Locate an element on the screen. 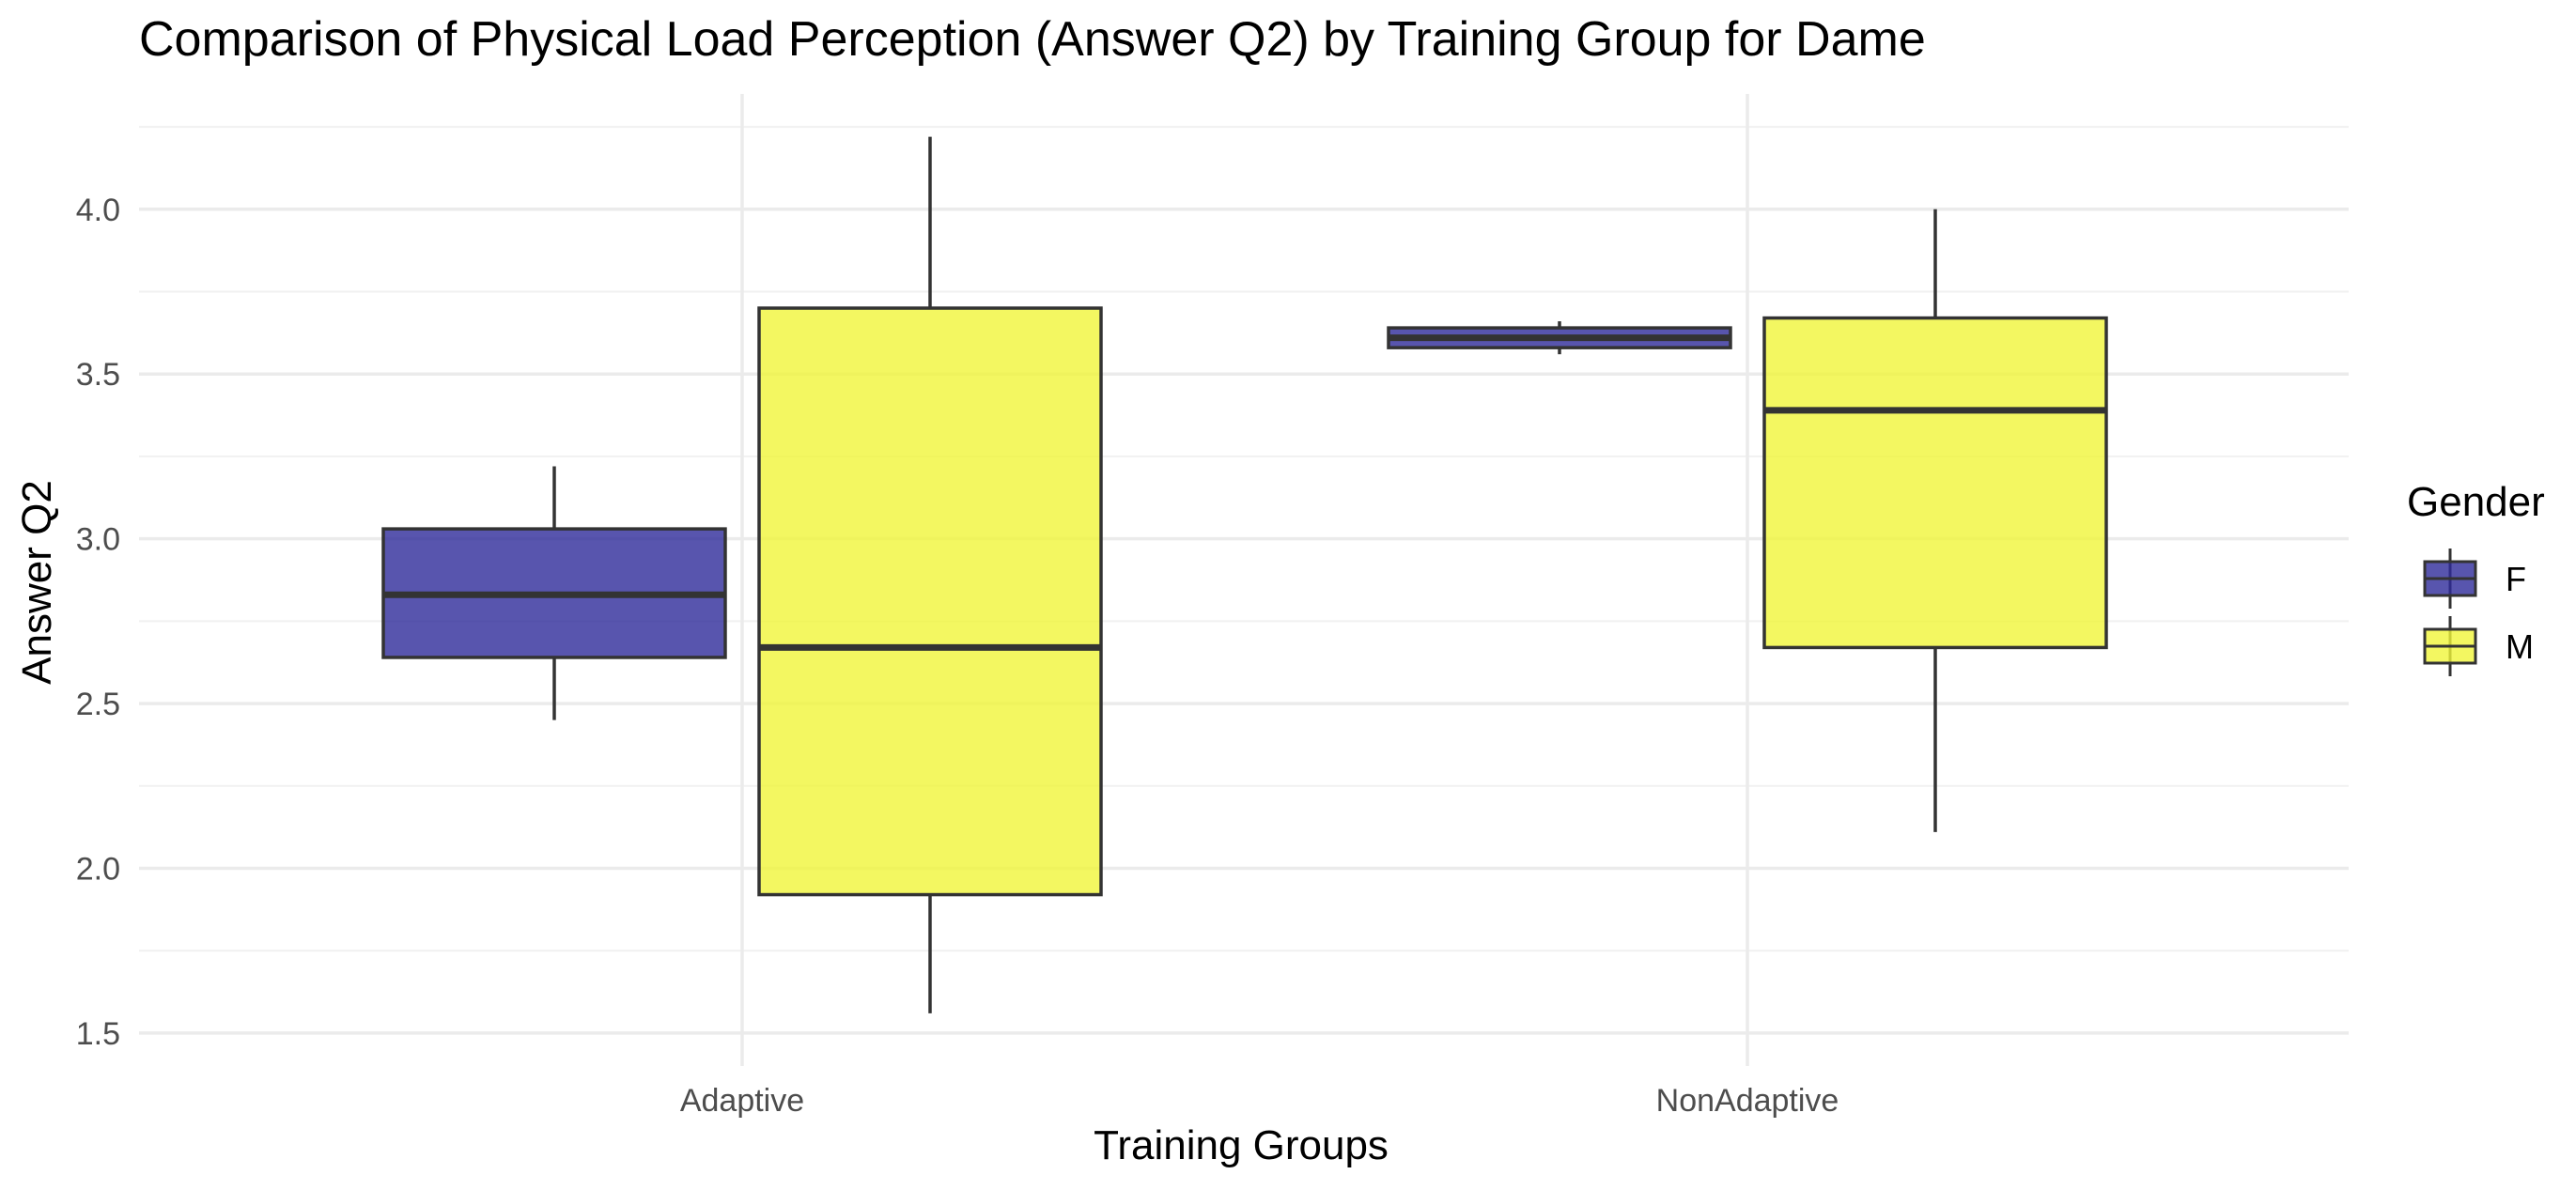 The width and height of the screenshot is (2576, 1190). x-axis-label: Training Groups is located at coordinates (1241, 1145).